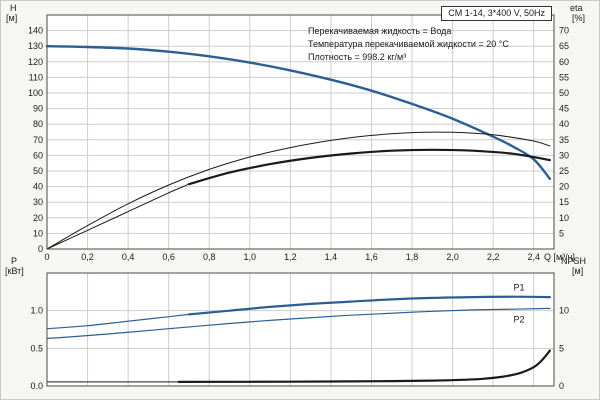 This screenshot has width=600, height=400. What do you see at coordinates (35, 46) in the screenshot?
I see `svg-text: 130` at bounding box center [35, 46].